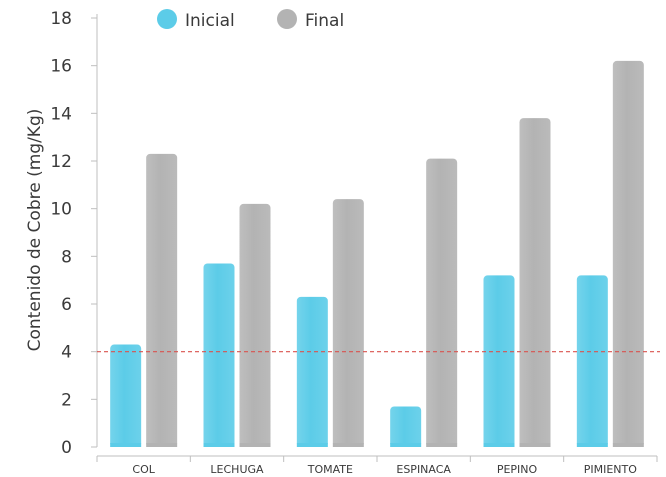  I want to click on y-tick-label: 14, so click(61, 114).